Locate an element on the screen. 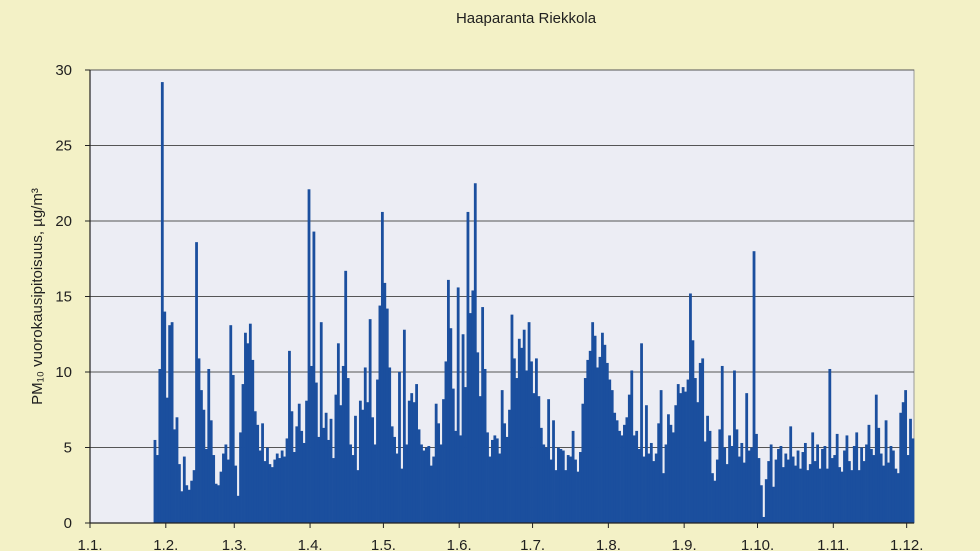 This screenshot has height=551, width=980. x-tick-label: 1.1. is located at coordinates (89, 544).